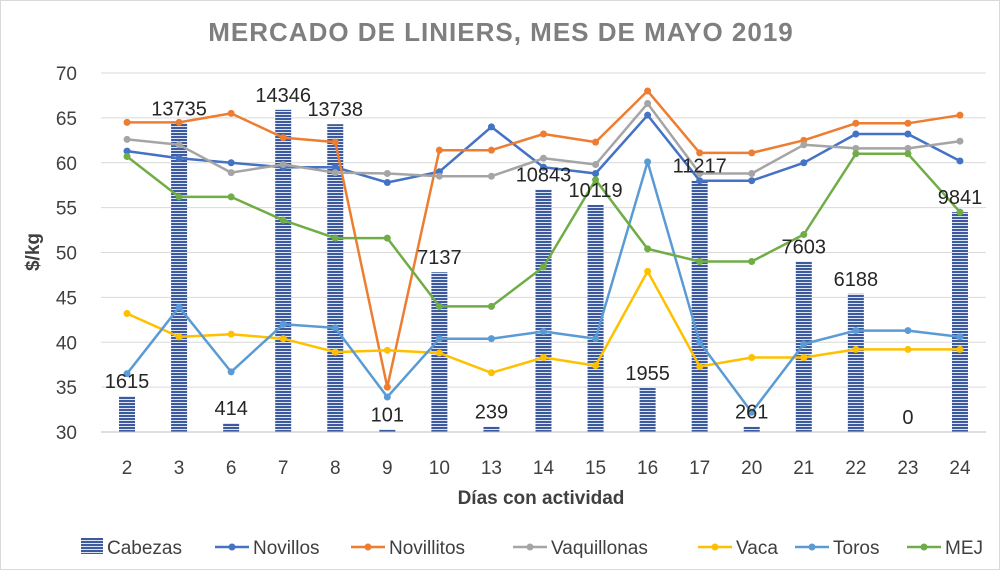 This screenshot has height=571, width=1000. What do you see at coordinates (66, 433) in the screenshot?
I see `y-tick-label: 30` at bounding box center [66, 433].